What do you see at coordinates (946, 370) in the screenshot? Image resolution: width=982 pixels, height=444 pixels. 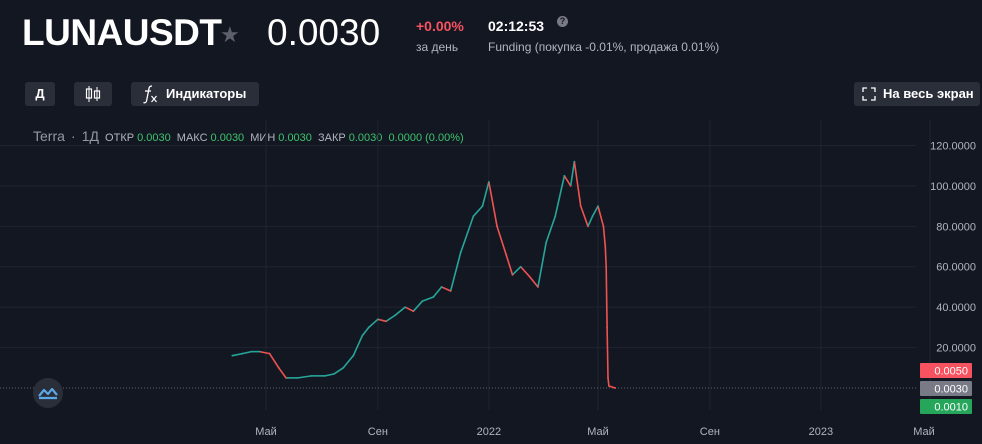 I see `price-label-tag: 0.0050` at bounding box center [946, 370].